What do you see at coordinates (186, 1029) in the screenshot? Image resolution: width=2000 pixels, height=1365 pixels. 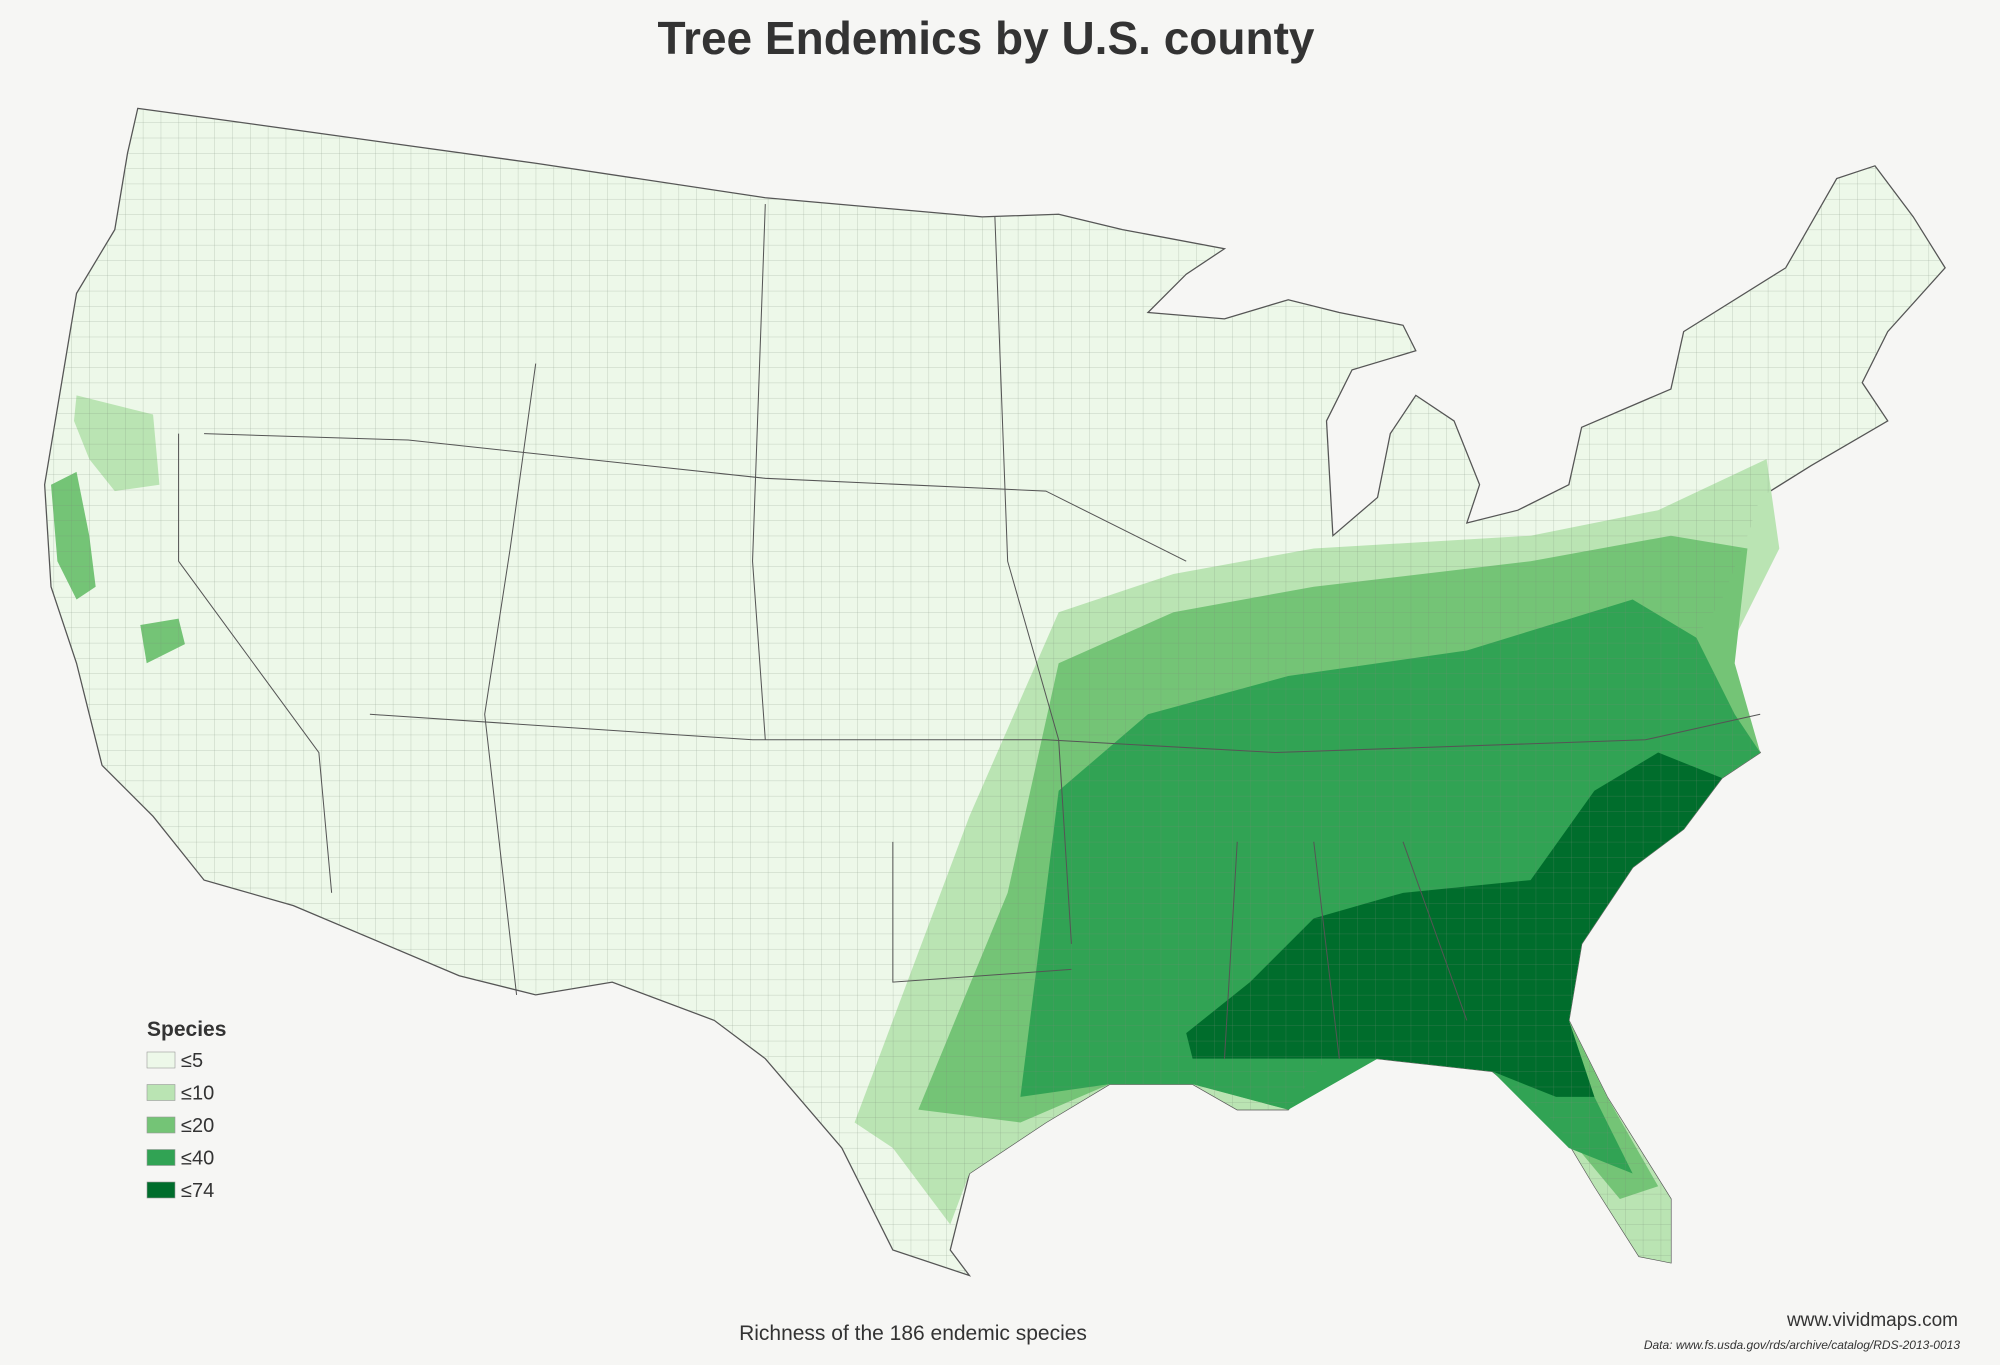 I see `legend-title: Species` at bounding box center [186, 1029].